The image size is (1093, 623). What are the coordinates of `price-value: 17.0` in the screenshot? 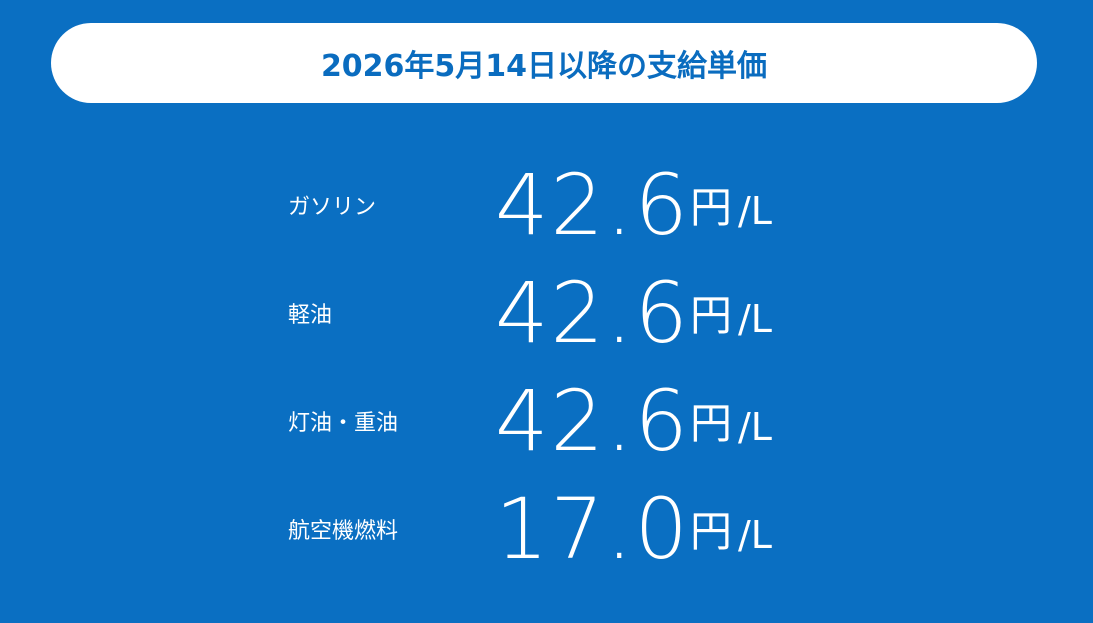 It's located at (592, 529).